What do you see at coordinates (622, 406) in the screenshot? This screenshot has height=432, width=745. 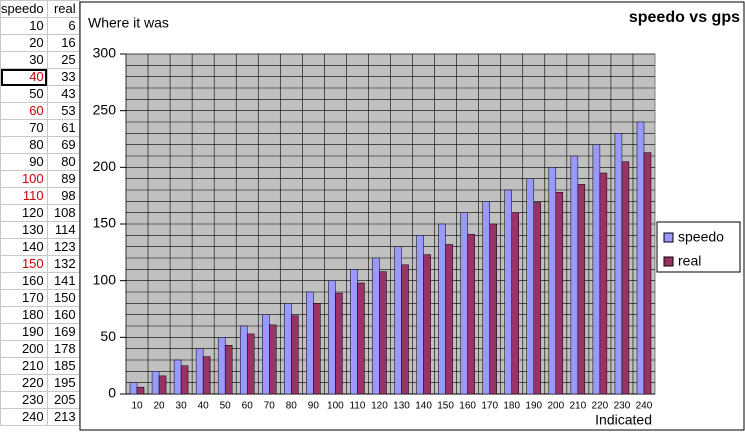 I see `x-tick-label: 230` at bounding box center [622, 406].